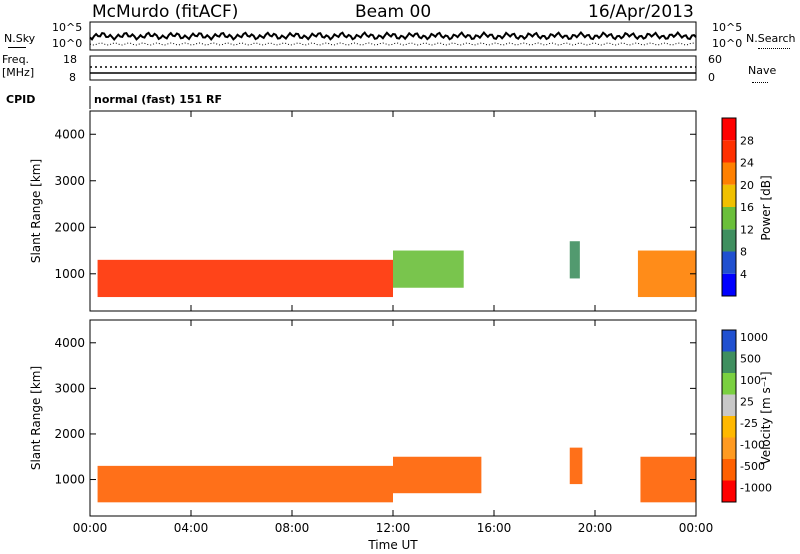  I want to click on velocity-colorbar-tick: 1000, so click(754, 337).